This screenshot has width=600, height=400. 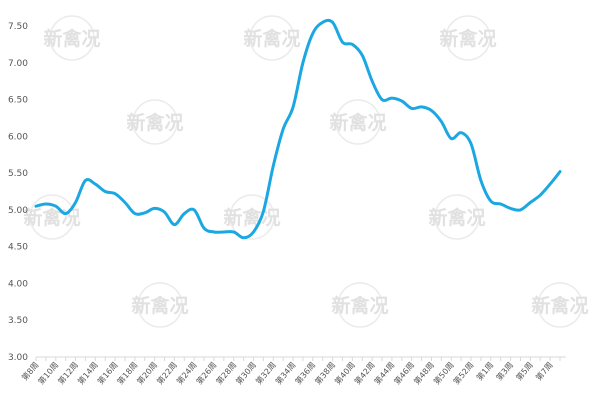 I want to click on x-tick-label: 第24周, so click(x=186, y=373).